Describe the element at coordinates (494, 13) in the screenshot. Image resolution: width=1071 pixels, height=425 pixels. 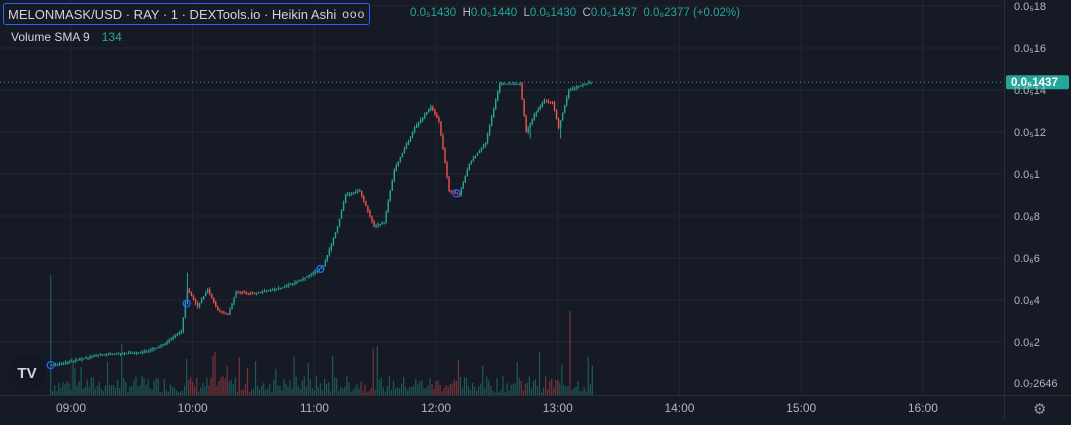
I see `ohlc-high: 0.0₅1440` at that location.